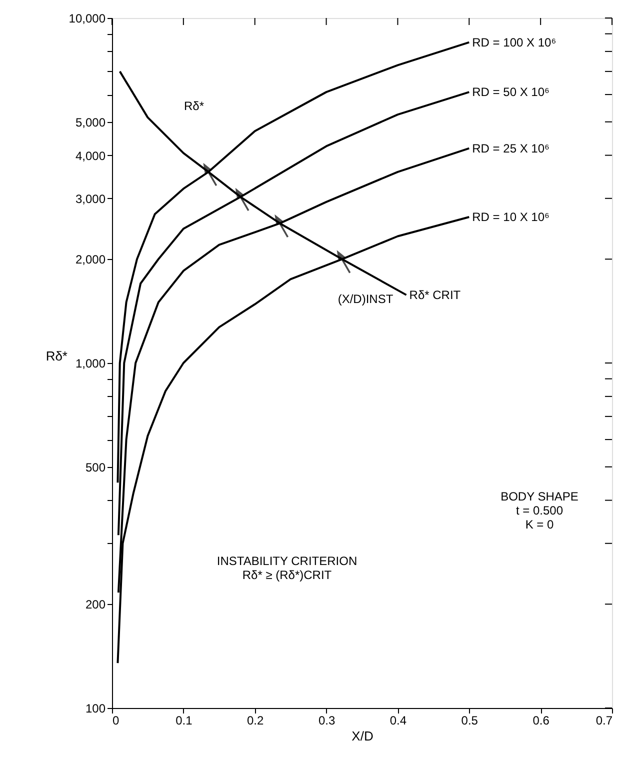 This screenshot has width=623, height=781. I want to click on x-tick-label: 0.7, so click(604, 721).